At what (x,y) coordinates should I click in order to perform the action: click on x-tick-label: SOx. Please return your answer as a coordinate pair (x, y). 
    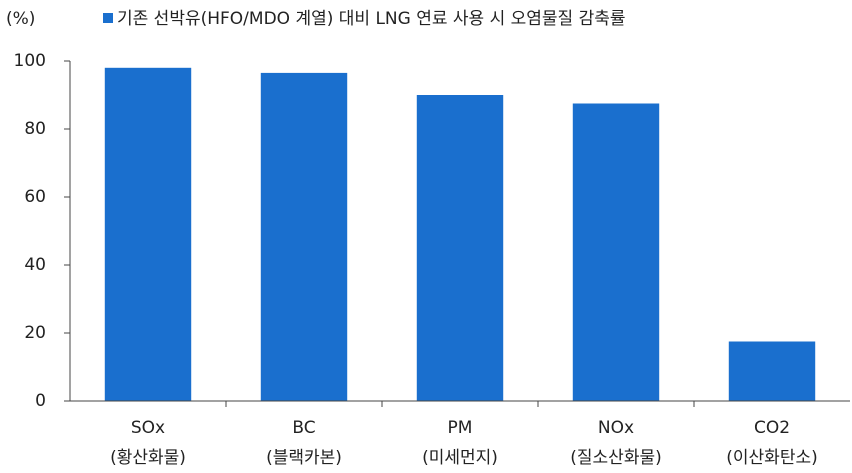
    Looking at the image, I should click on (148, 428).